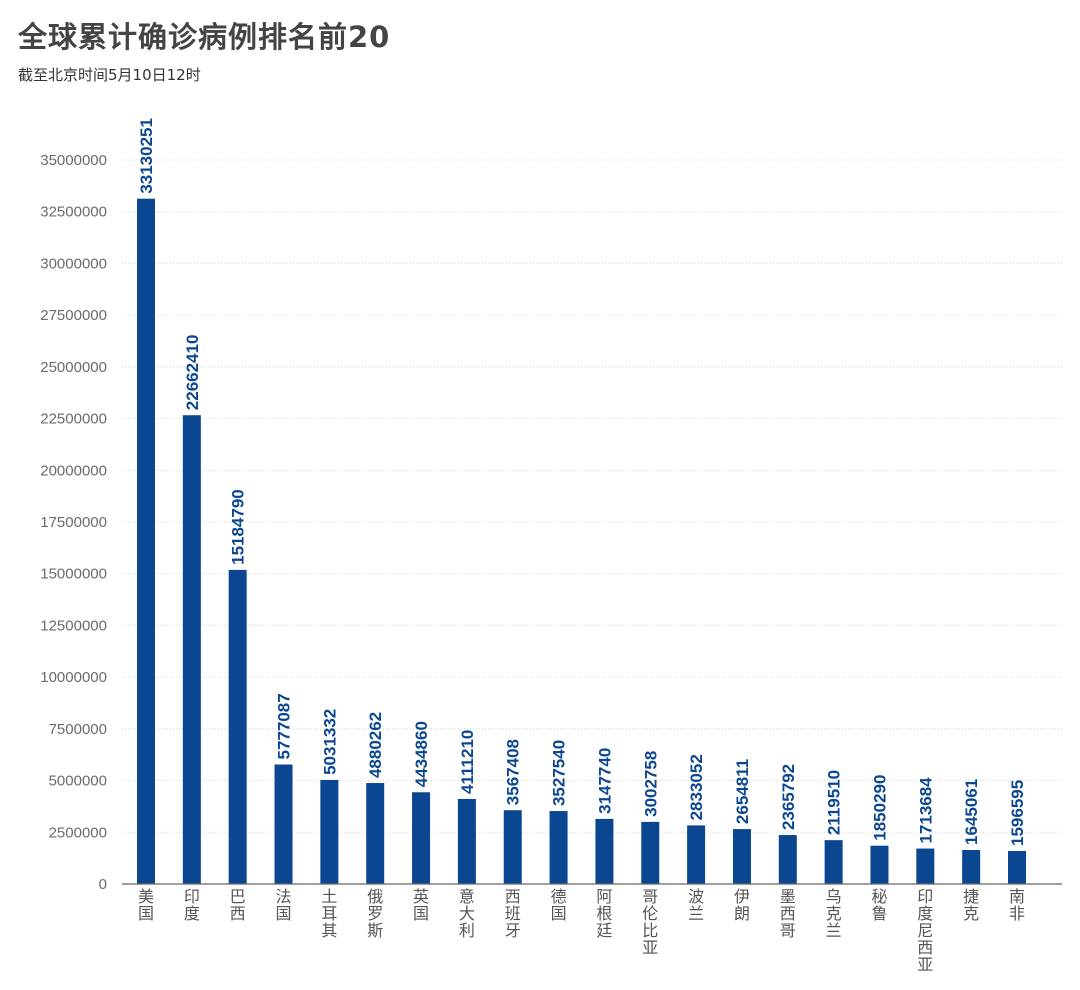  What do you see at coordinates (73, 574) in the screenshot?
I see `y-tick-label: 15000000` at bounding box center [73, 574].